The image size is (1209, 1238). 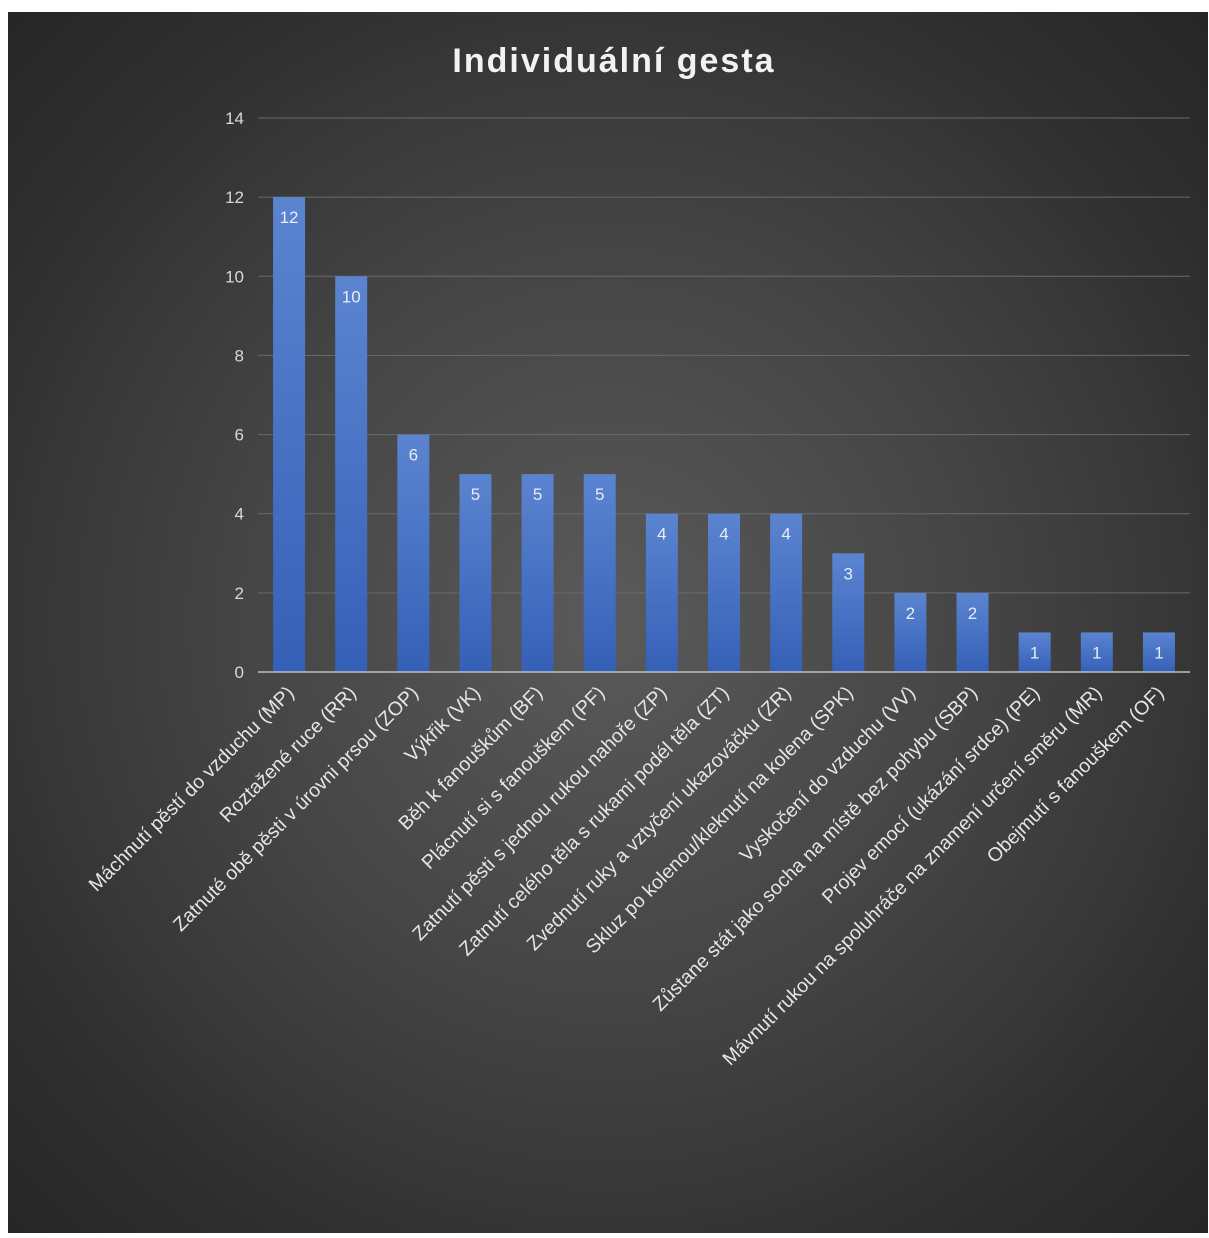 What do you see at coordinates (351, 296) in the screenshot?
I see `data-label: 10` at bounding box center [351, 296].